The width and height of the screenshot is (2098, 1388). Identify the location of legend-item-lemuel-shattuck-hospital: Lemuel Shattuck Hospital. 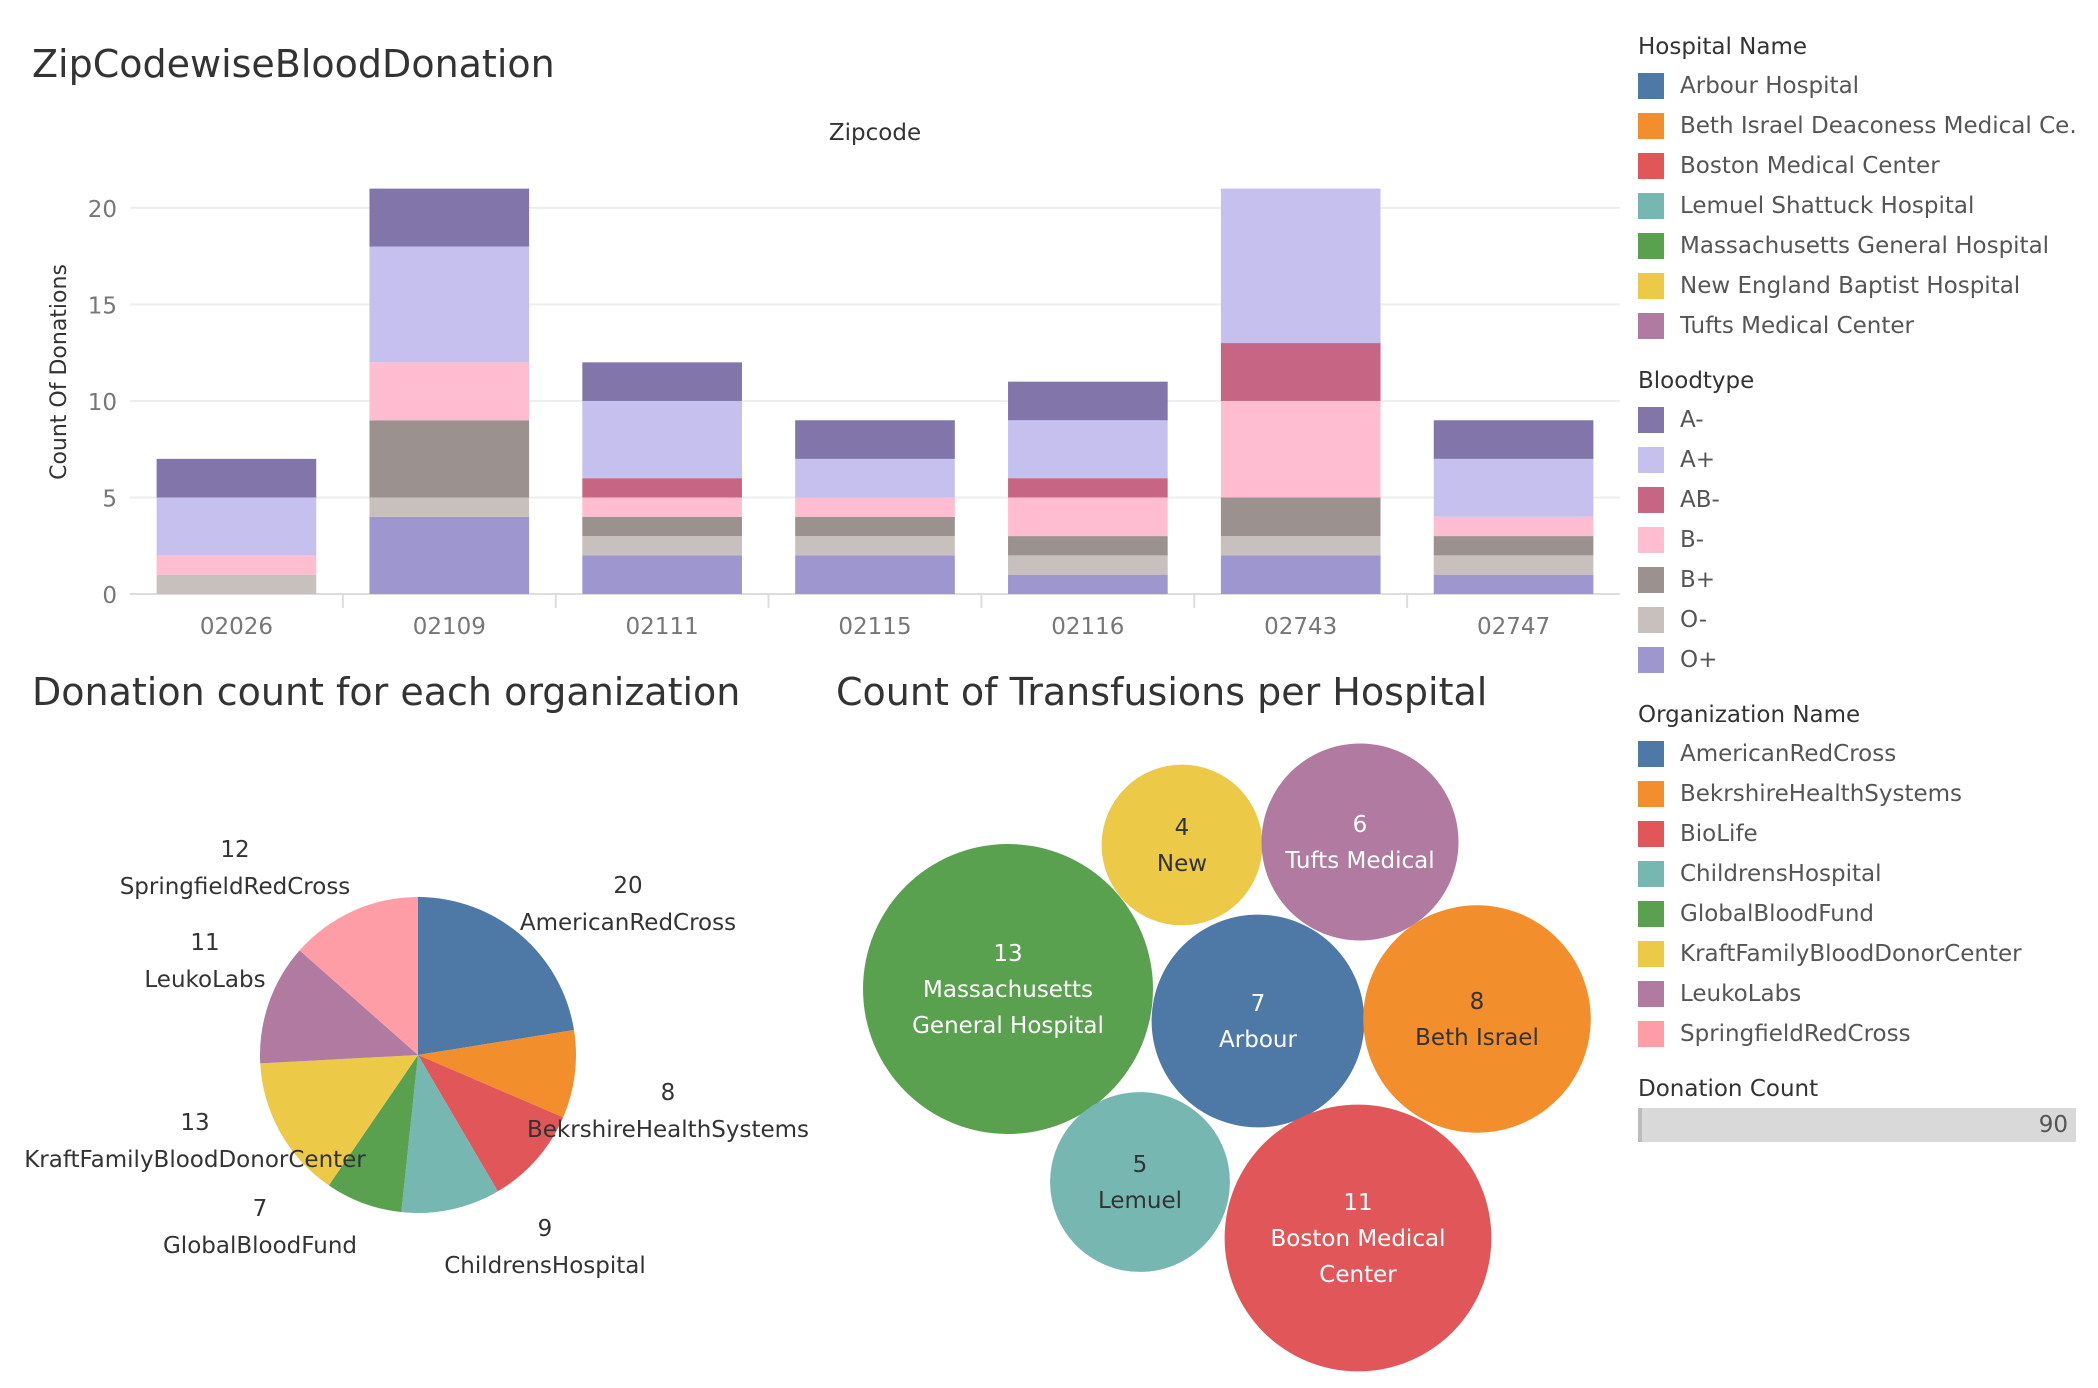
(1858, 206).